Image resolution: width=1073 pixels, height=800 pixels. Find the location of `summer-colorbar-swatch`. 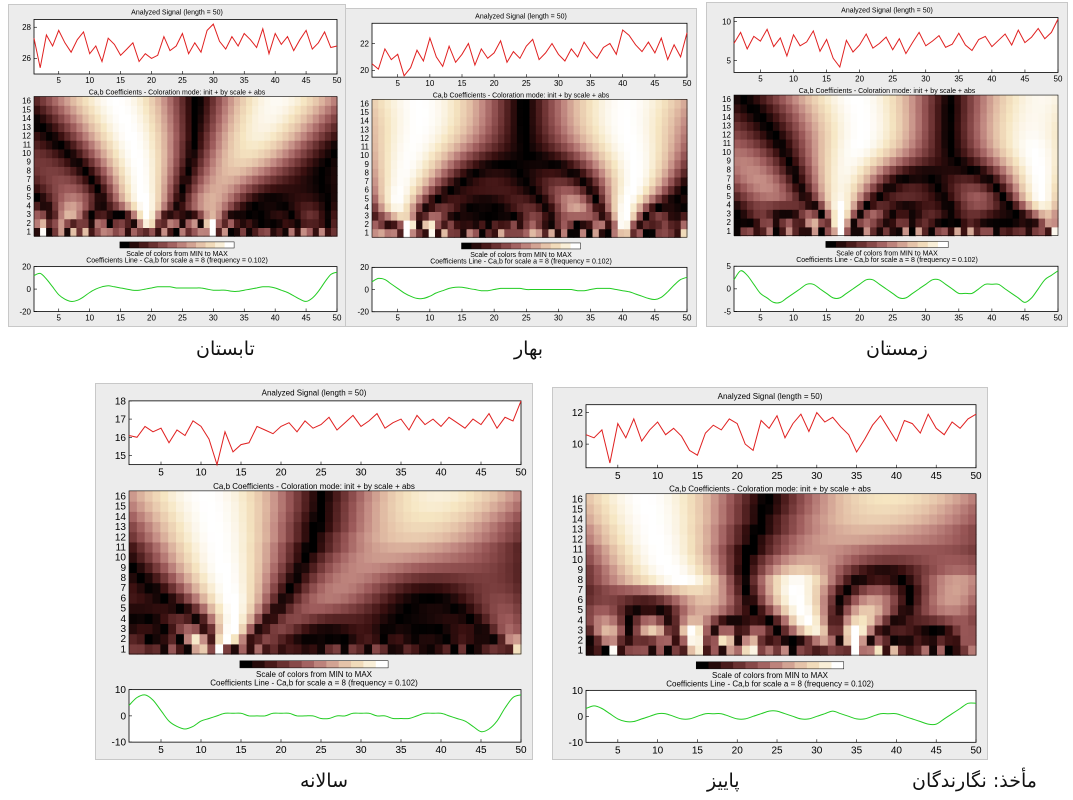

summer-colorbar-swatch is located at coordinates (220, 244).